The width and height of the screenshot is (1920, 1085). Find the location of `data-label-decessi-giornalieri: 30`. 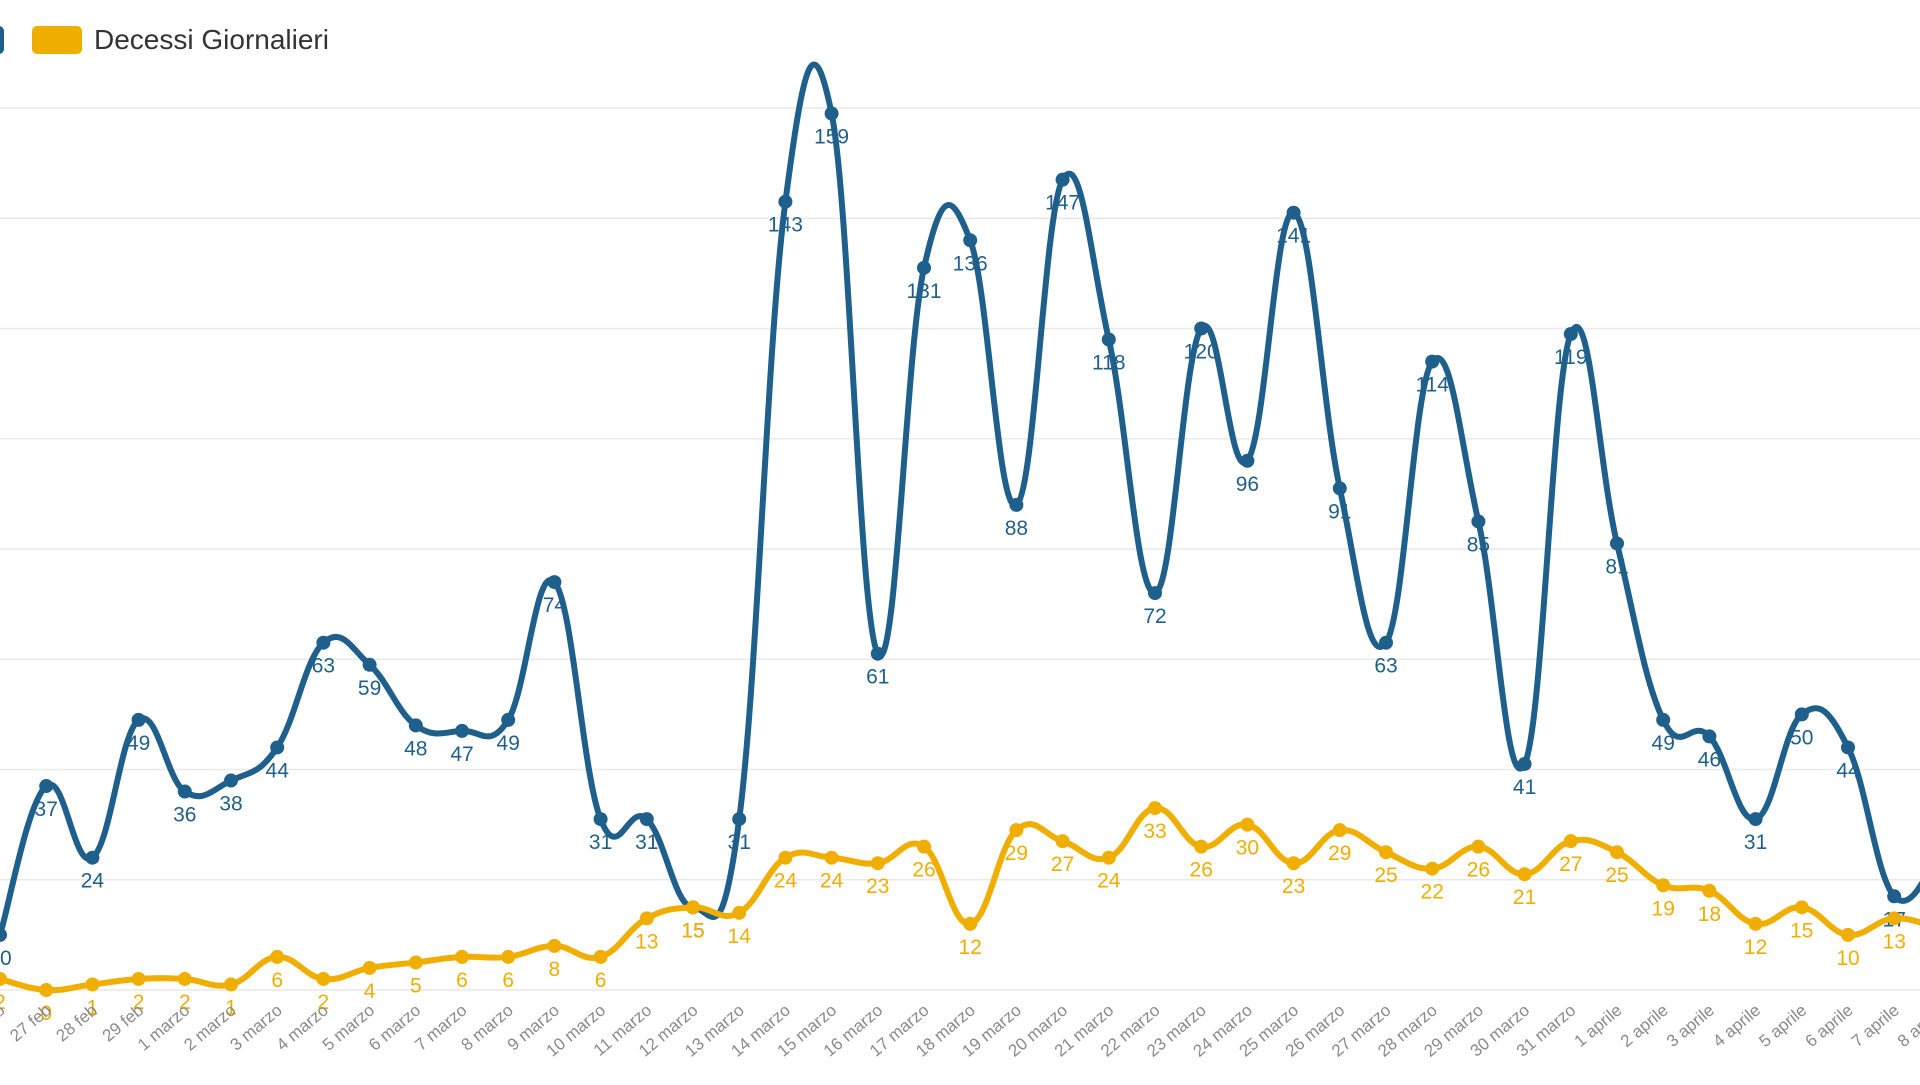

data-label-decessi-giornalieri: 30 is located at coordinates (1247, 848).